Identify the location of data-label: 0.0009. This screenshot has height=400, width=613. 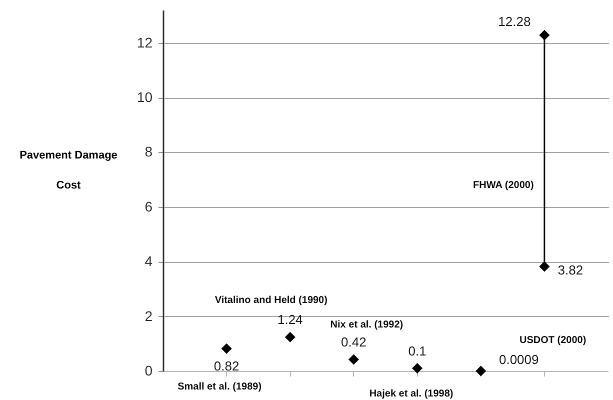
(518, 359).